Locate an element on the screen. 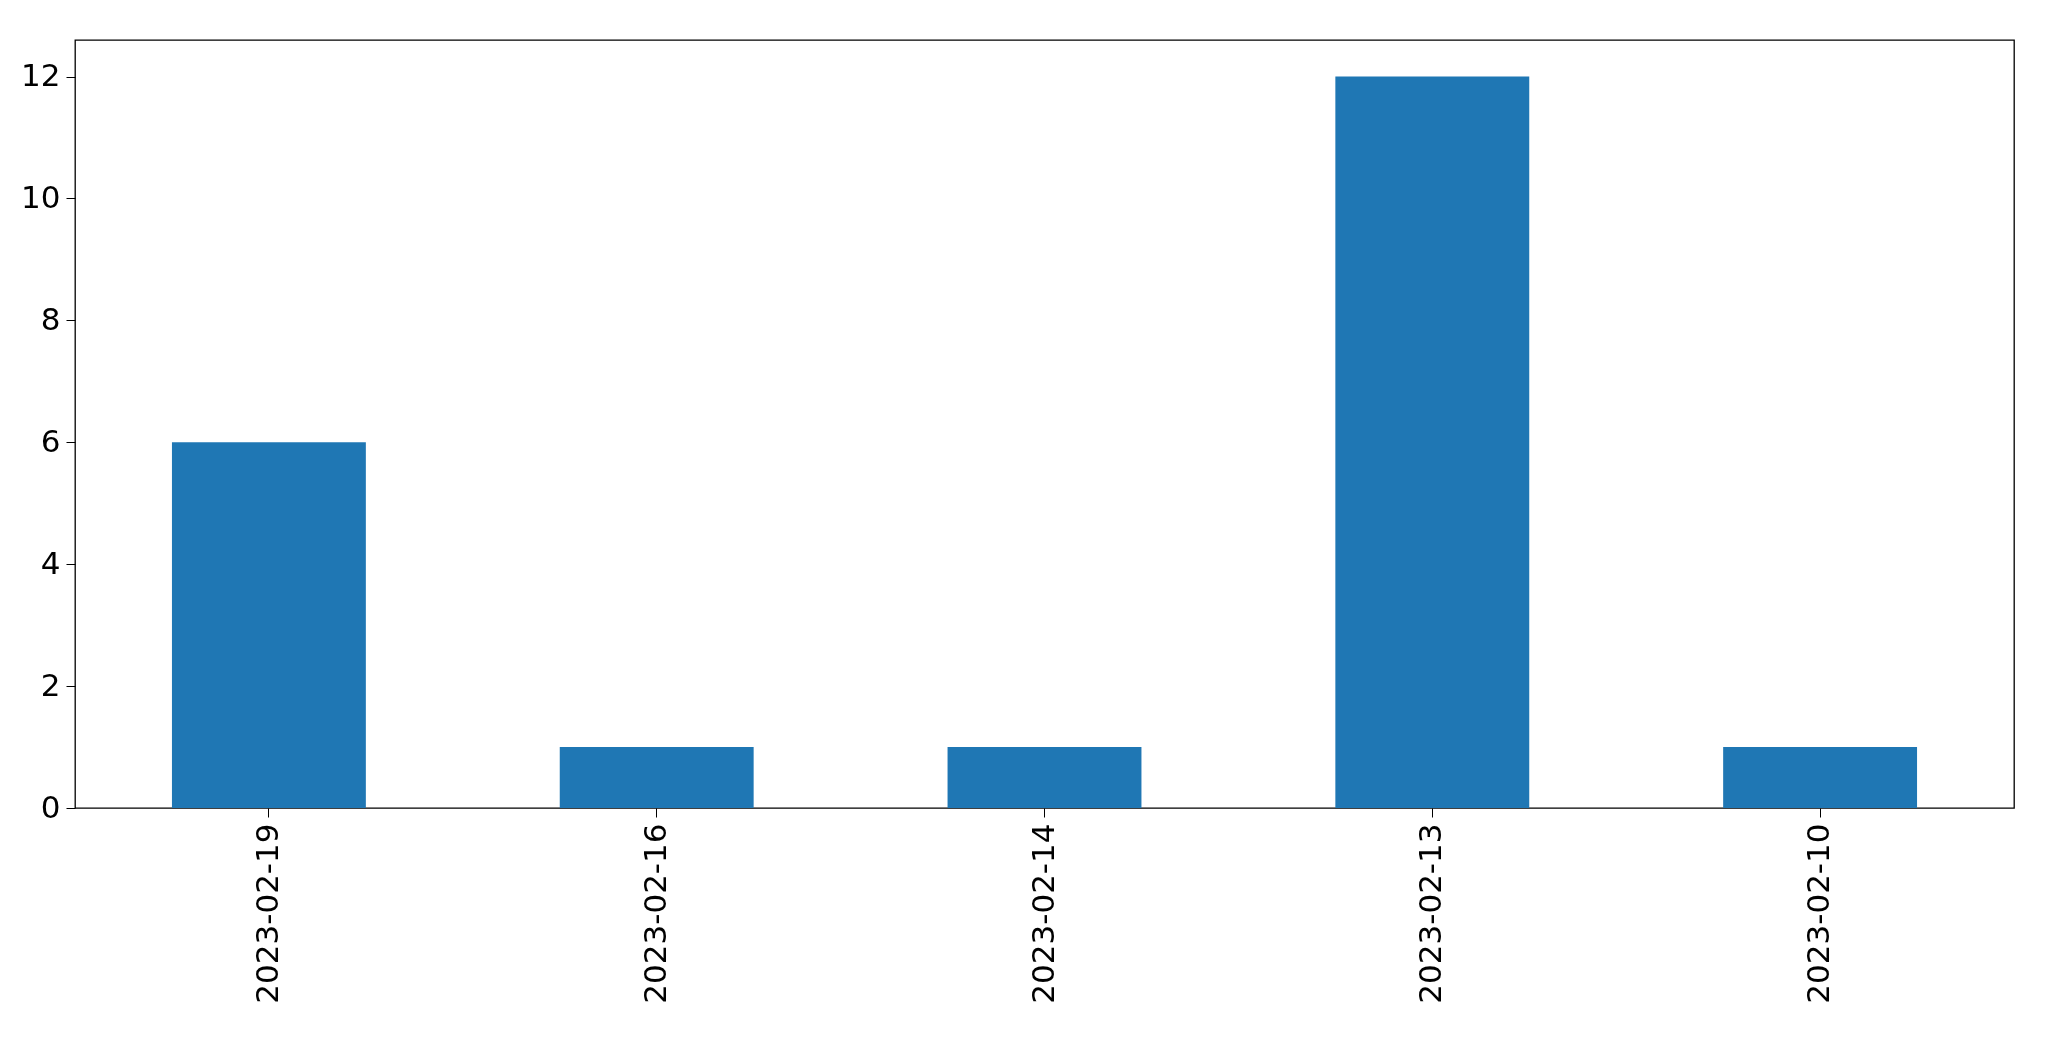 This screenshot has width=2071, height=1061. x-tick-label: 2023-02-14 is located at coordinates (1042, 913).